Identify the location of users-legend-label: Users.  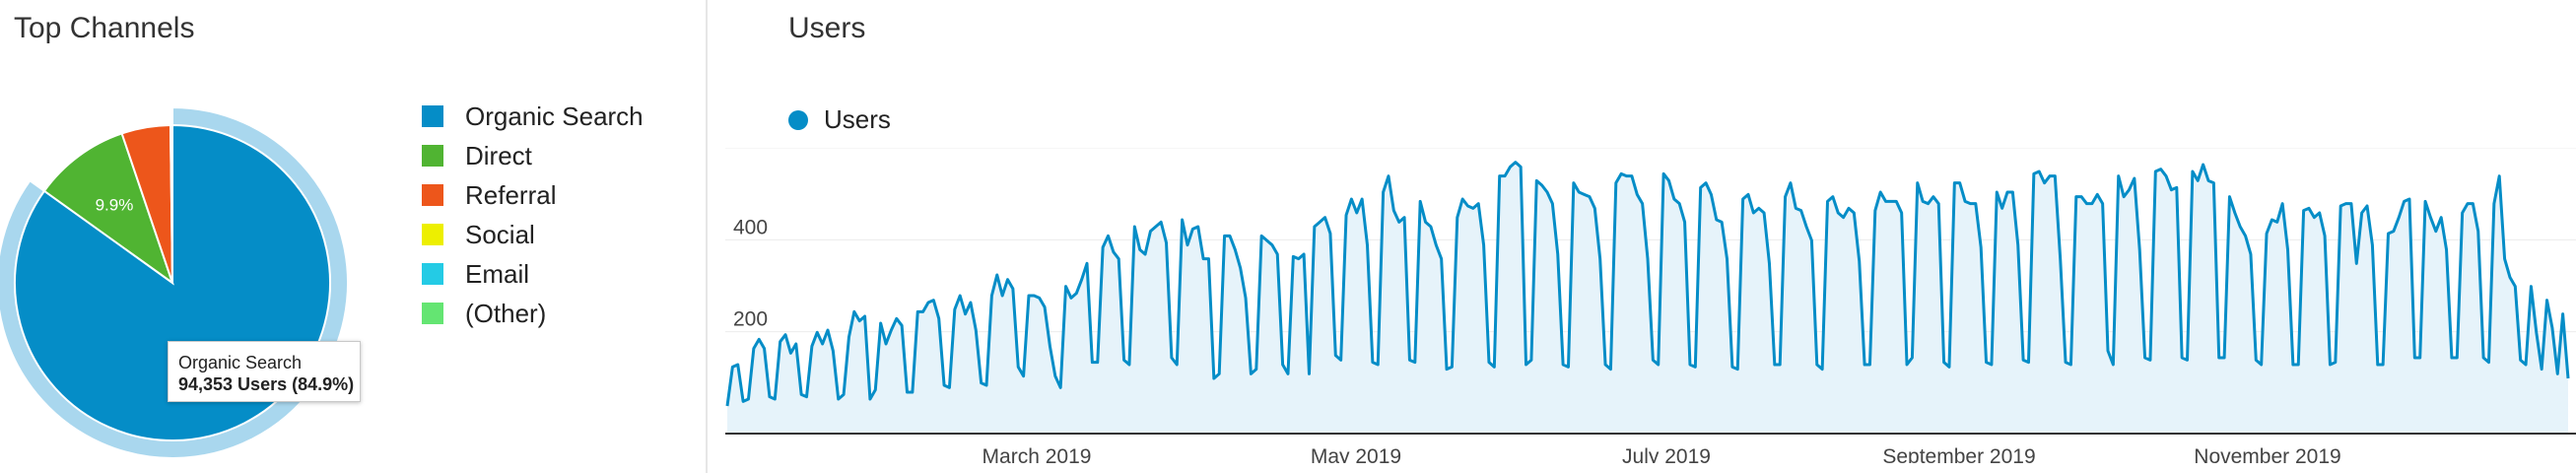
(857, 119).